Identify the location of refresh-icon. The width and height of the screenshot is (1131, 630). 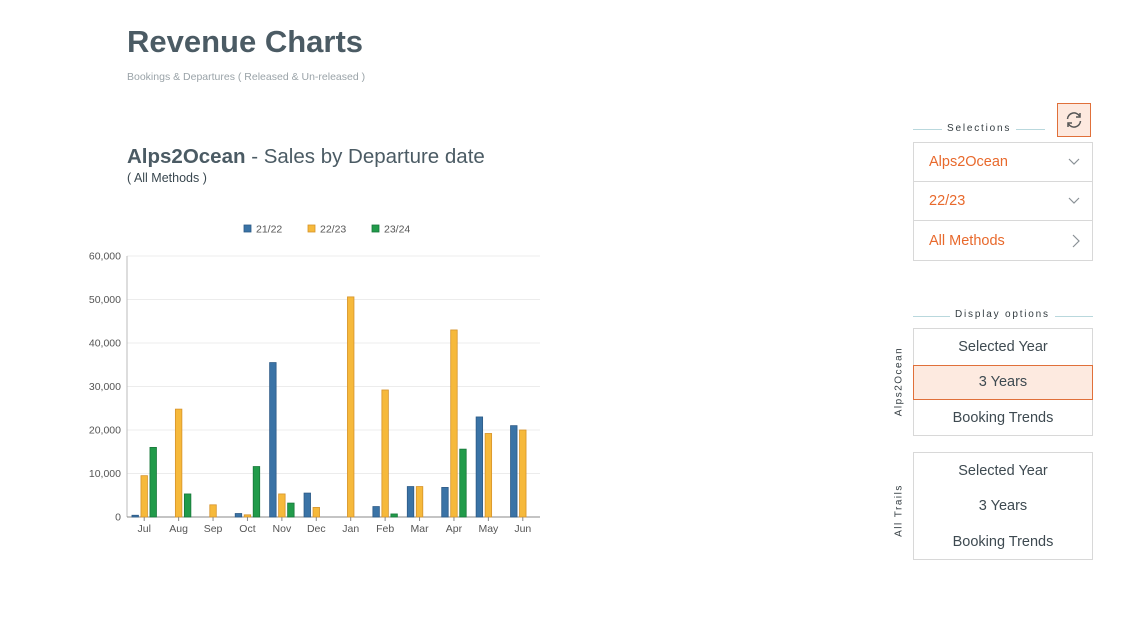
(1074, 120).